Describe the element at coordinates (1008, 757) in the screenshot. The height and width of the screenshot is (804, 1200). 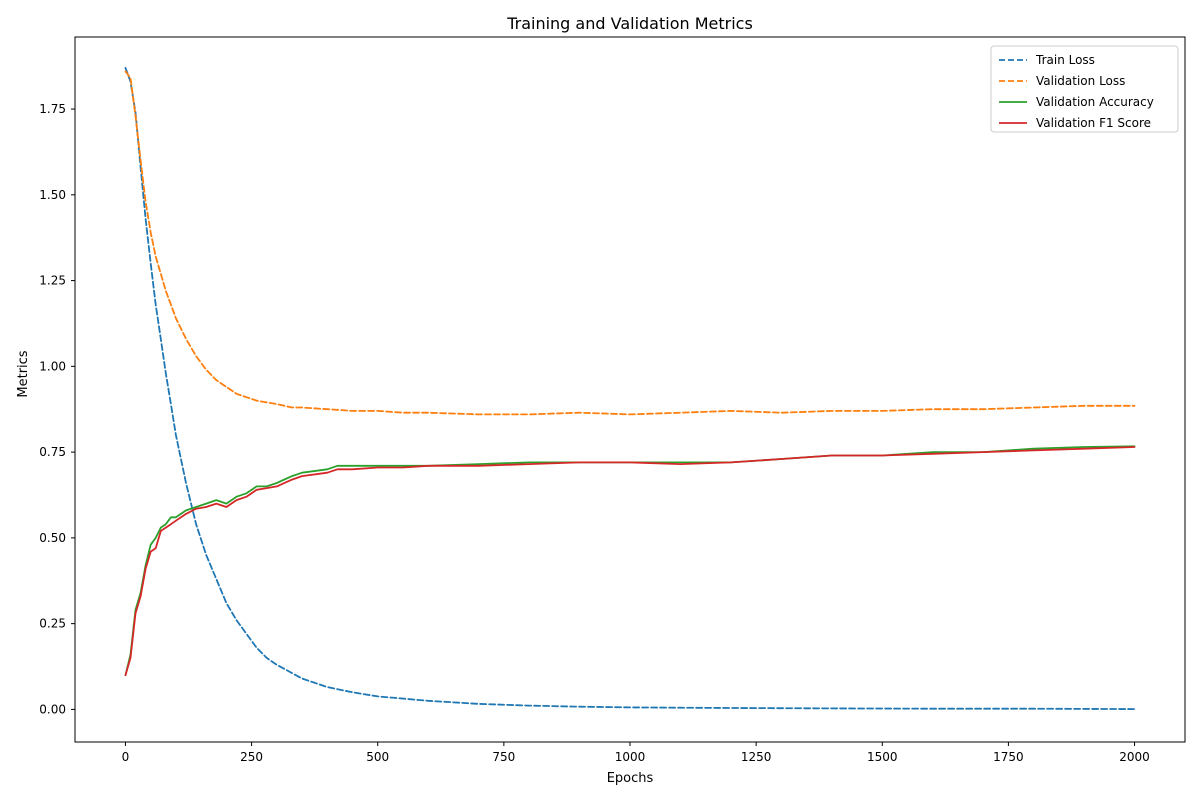
I see `x-tick-label: 1750` at that location.